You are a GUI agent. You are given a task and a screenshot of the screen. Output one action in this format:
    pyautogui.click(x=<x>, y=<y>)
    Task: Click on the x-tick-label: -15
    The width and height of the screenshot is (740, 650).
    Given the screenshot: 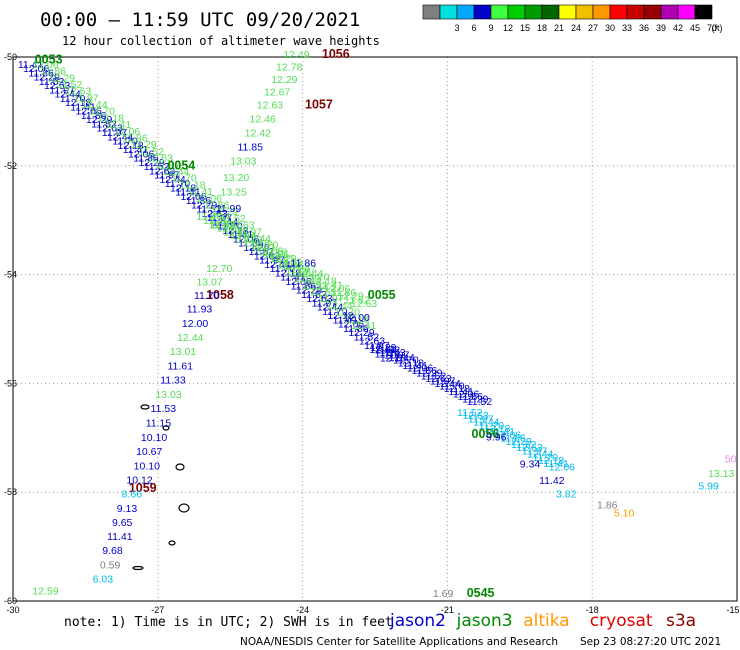 What is the action you would take?
    pyautogui.click(x=732, y=610)
    